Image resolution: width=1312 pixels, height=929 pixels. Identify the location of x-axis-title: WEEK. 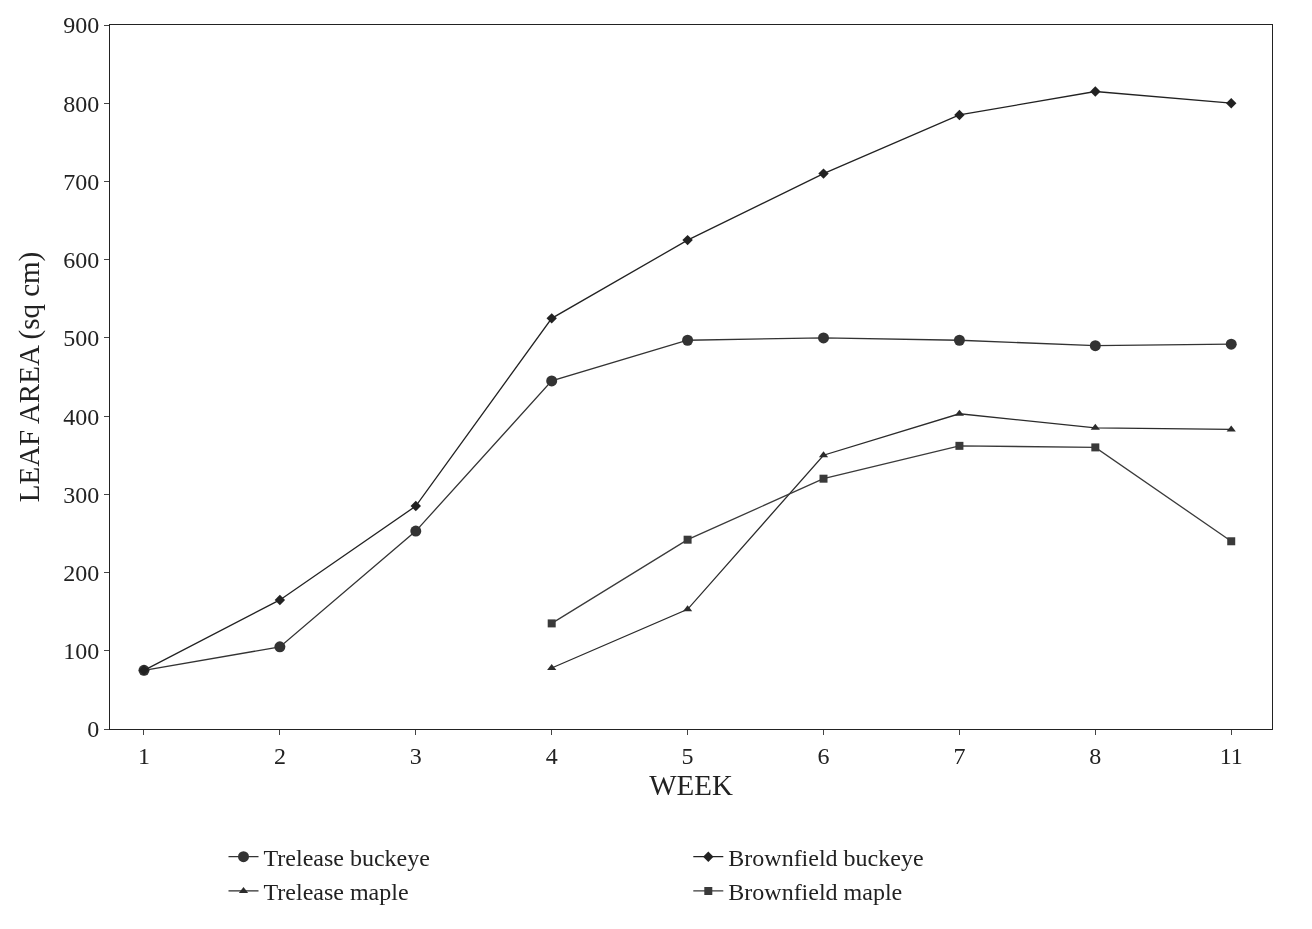
(691, 784).